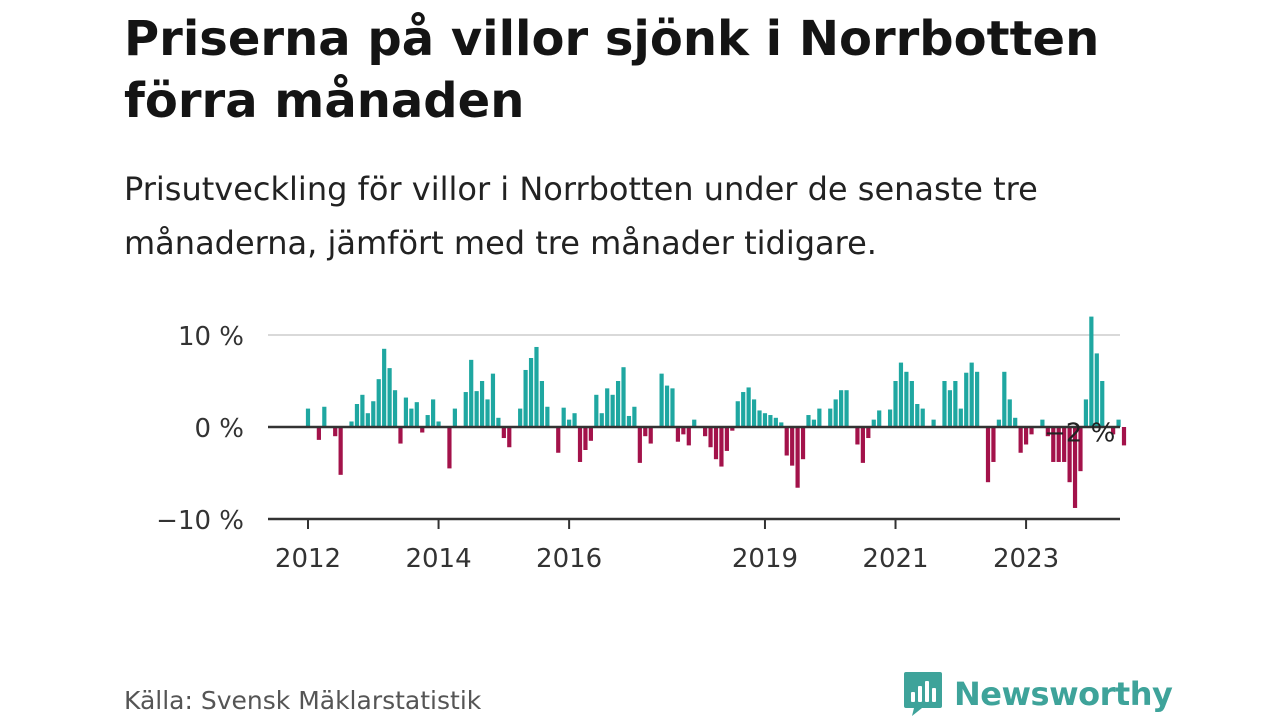 The width and height of the screenshot is (1280, 720). Describe the element at coordinates (303, 700) in the screenshot. I see `source-note: Källa: Svensk Mäklarstatistik` at that location.